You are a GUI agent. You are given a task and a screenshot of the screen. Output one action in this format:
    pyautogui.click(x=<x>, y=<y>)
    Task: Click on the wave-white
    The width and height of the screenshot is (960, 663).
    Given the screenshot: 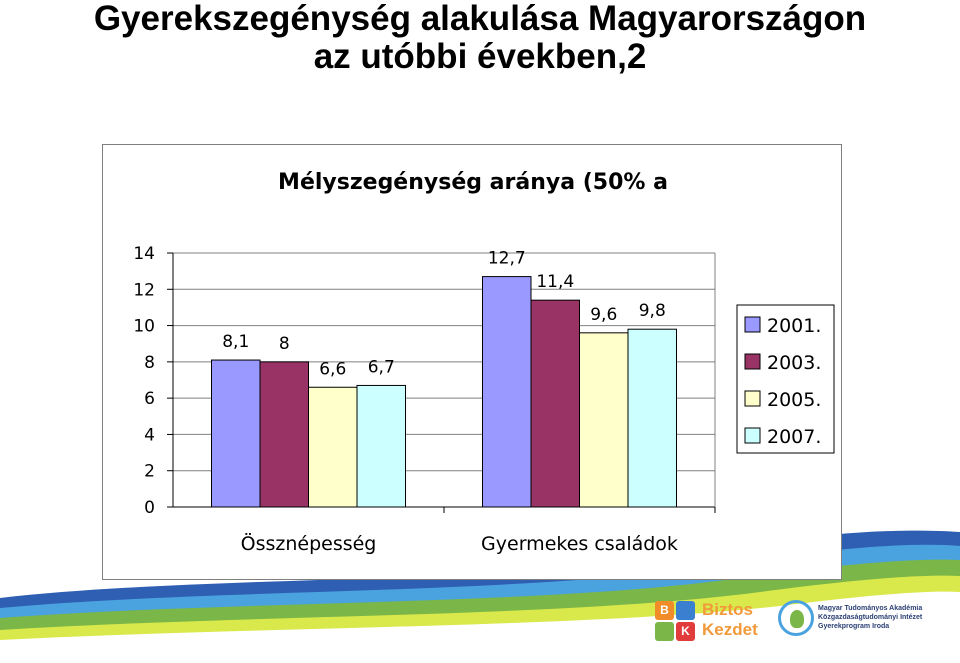 What is the action you would take?
    pyautogui.click(x=480, y=627)
    